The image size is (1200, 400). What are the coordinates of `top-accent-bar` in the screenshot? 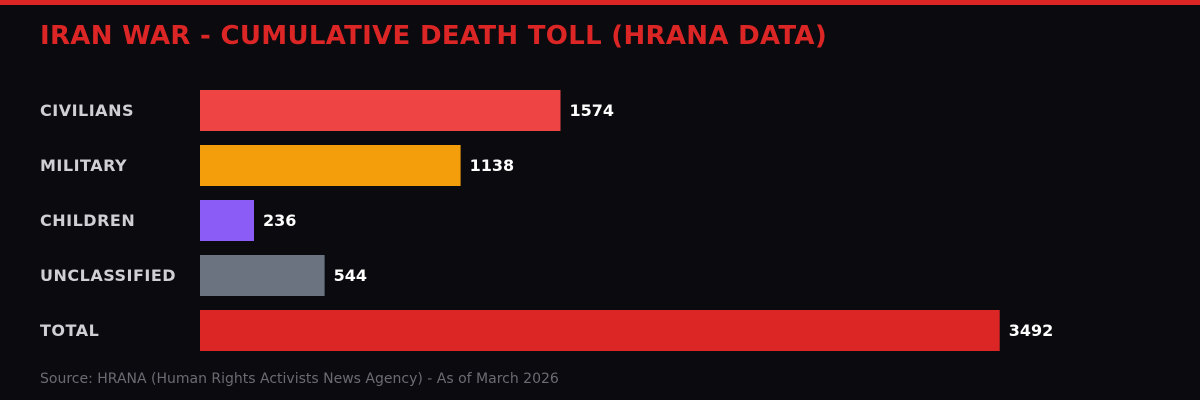 It's located at (600, 2).